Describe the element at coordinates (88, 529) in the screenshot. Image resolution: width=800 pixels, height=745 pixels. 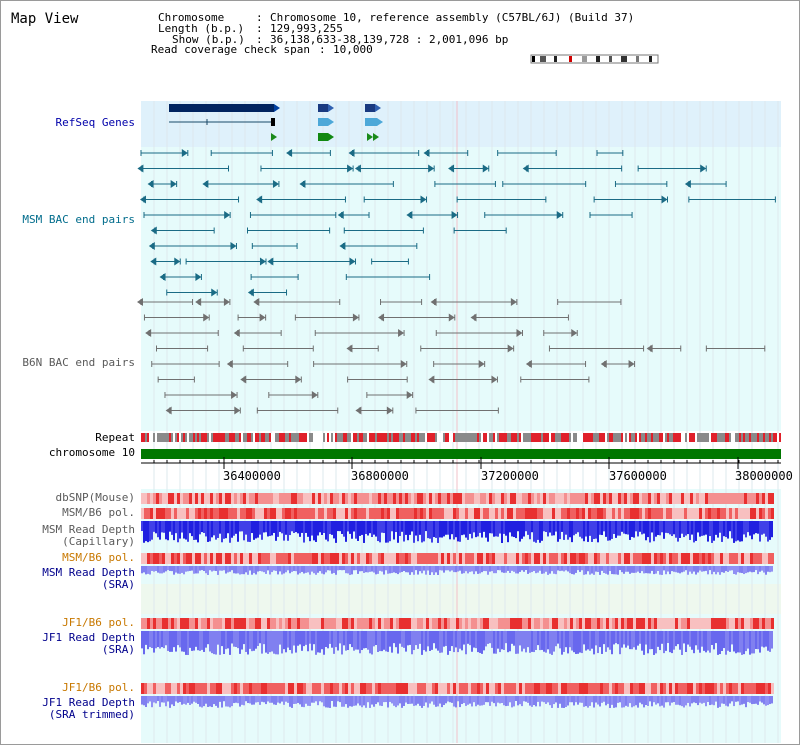
I see `track-label-msm-depth-cap-1: MSM Read Depth` at that location.